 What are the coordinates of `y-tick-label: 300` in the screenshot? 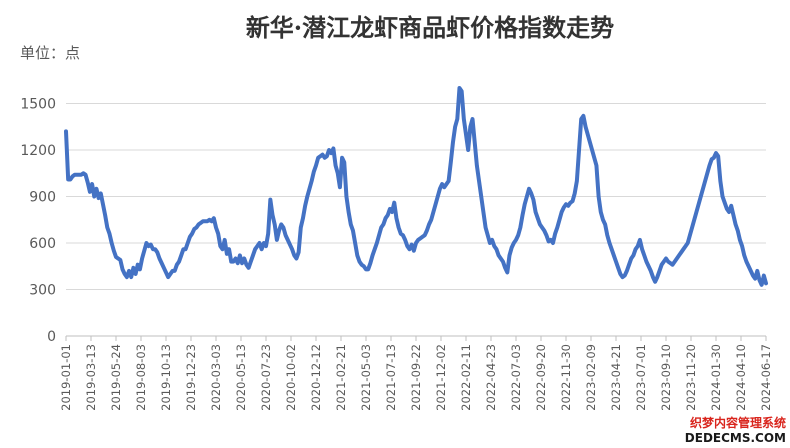 It's located at (42, 291).